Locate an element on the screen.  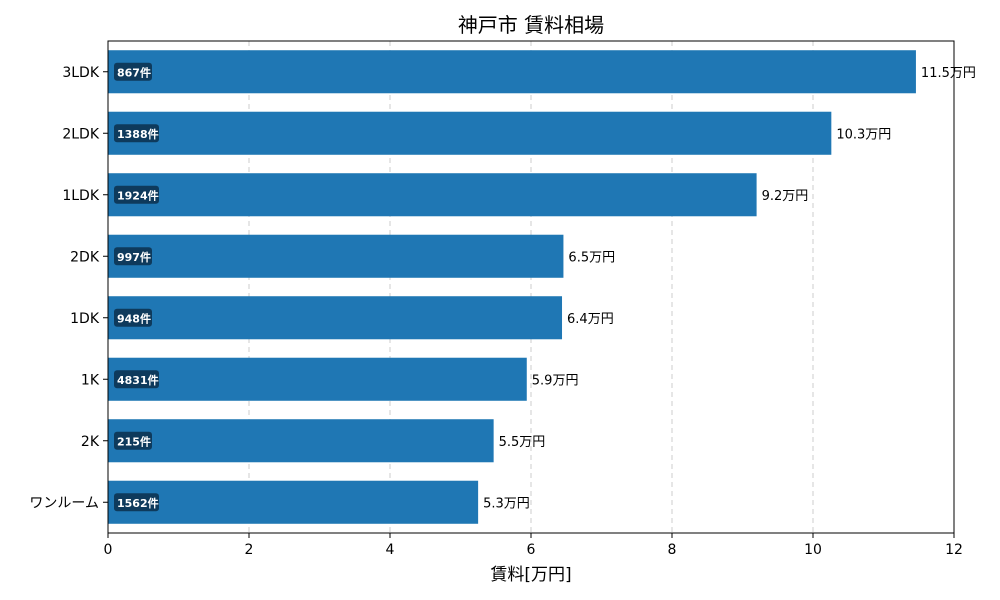
x-tick-label: 10 is located at coordinates (813, 550).